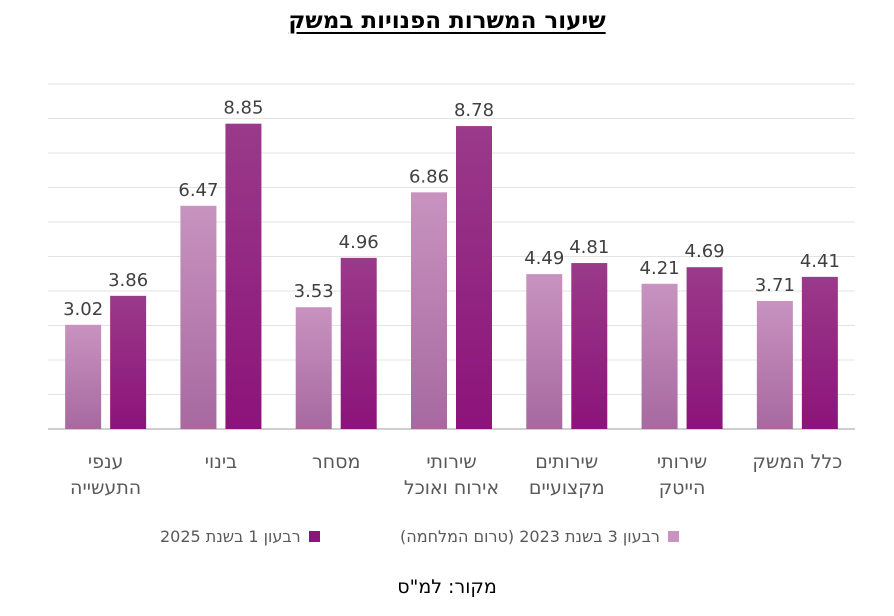 The height and width of the screenshot is (616, 894). Describe the element at coordinates (775, 285) in the screenshot. I see `data-label-2023-6: 3.71` at that location.